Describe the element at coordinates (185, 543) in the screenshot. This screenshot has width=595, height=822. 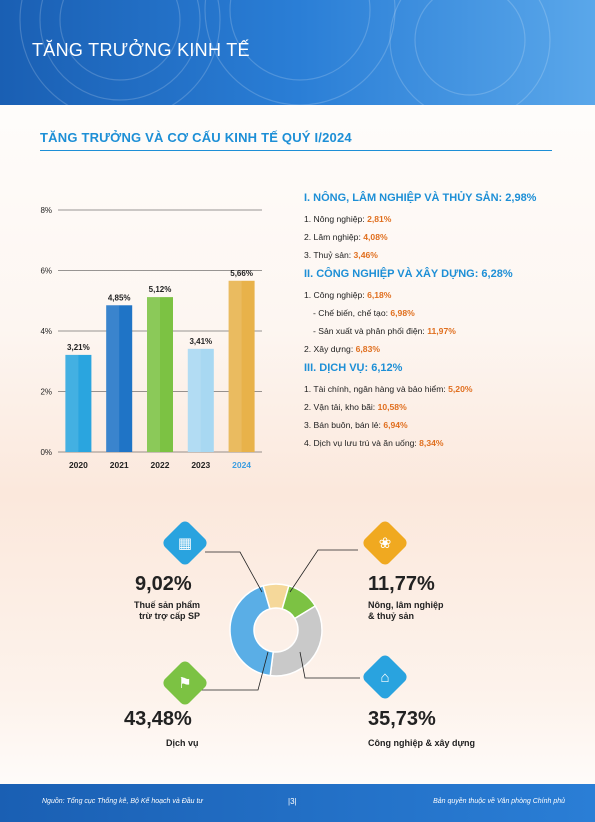
I see `tax-icon: ▦` at that location.